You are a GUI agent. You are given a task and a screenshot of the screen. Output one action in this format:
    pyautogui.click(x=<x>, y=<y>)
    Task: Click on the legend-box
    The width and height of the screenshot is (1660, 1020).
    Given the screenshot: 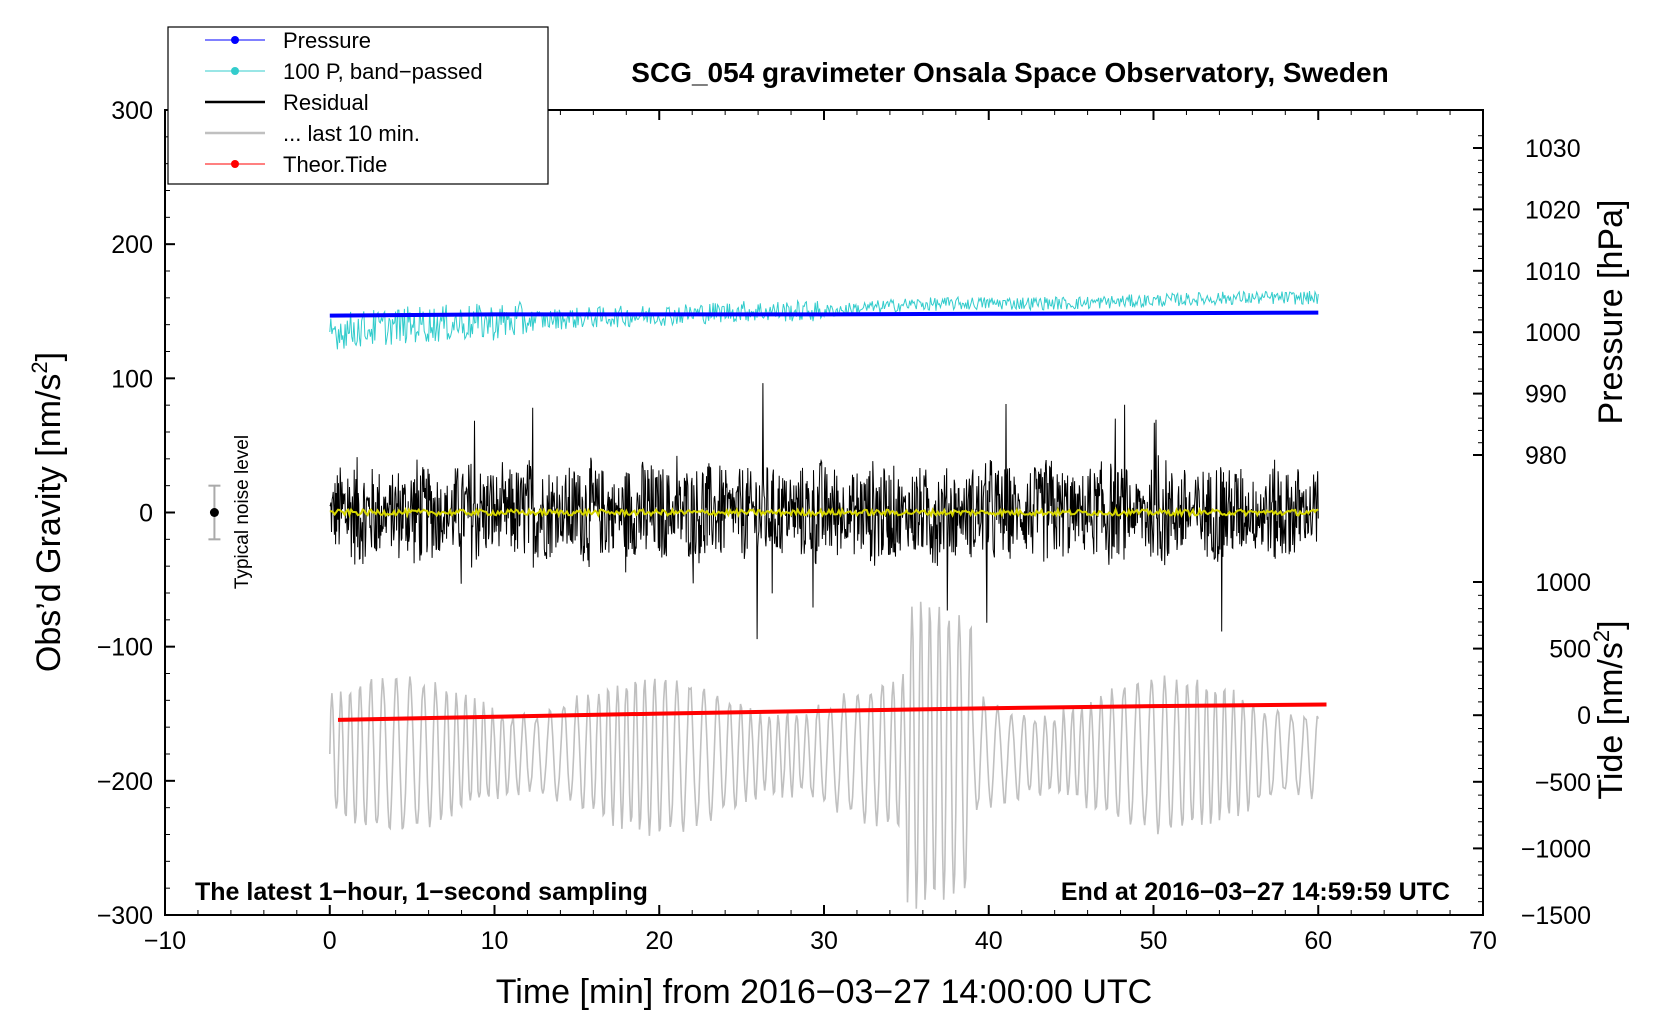 What is the action you would take?
    pyautogui.click(x=358, y=105)
    